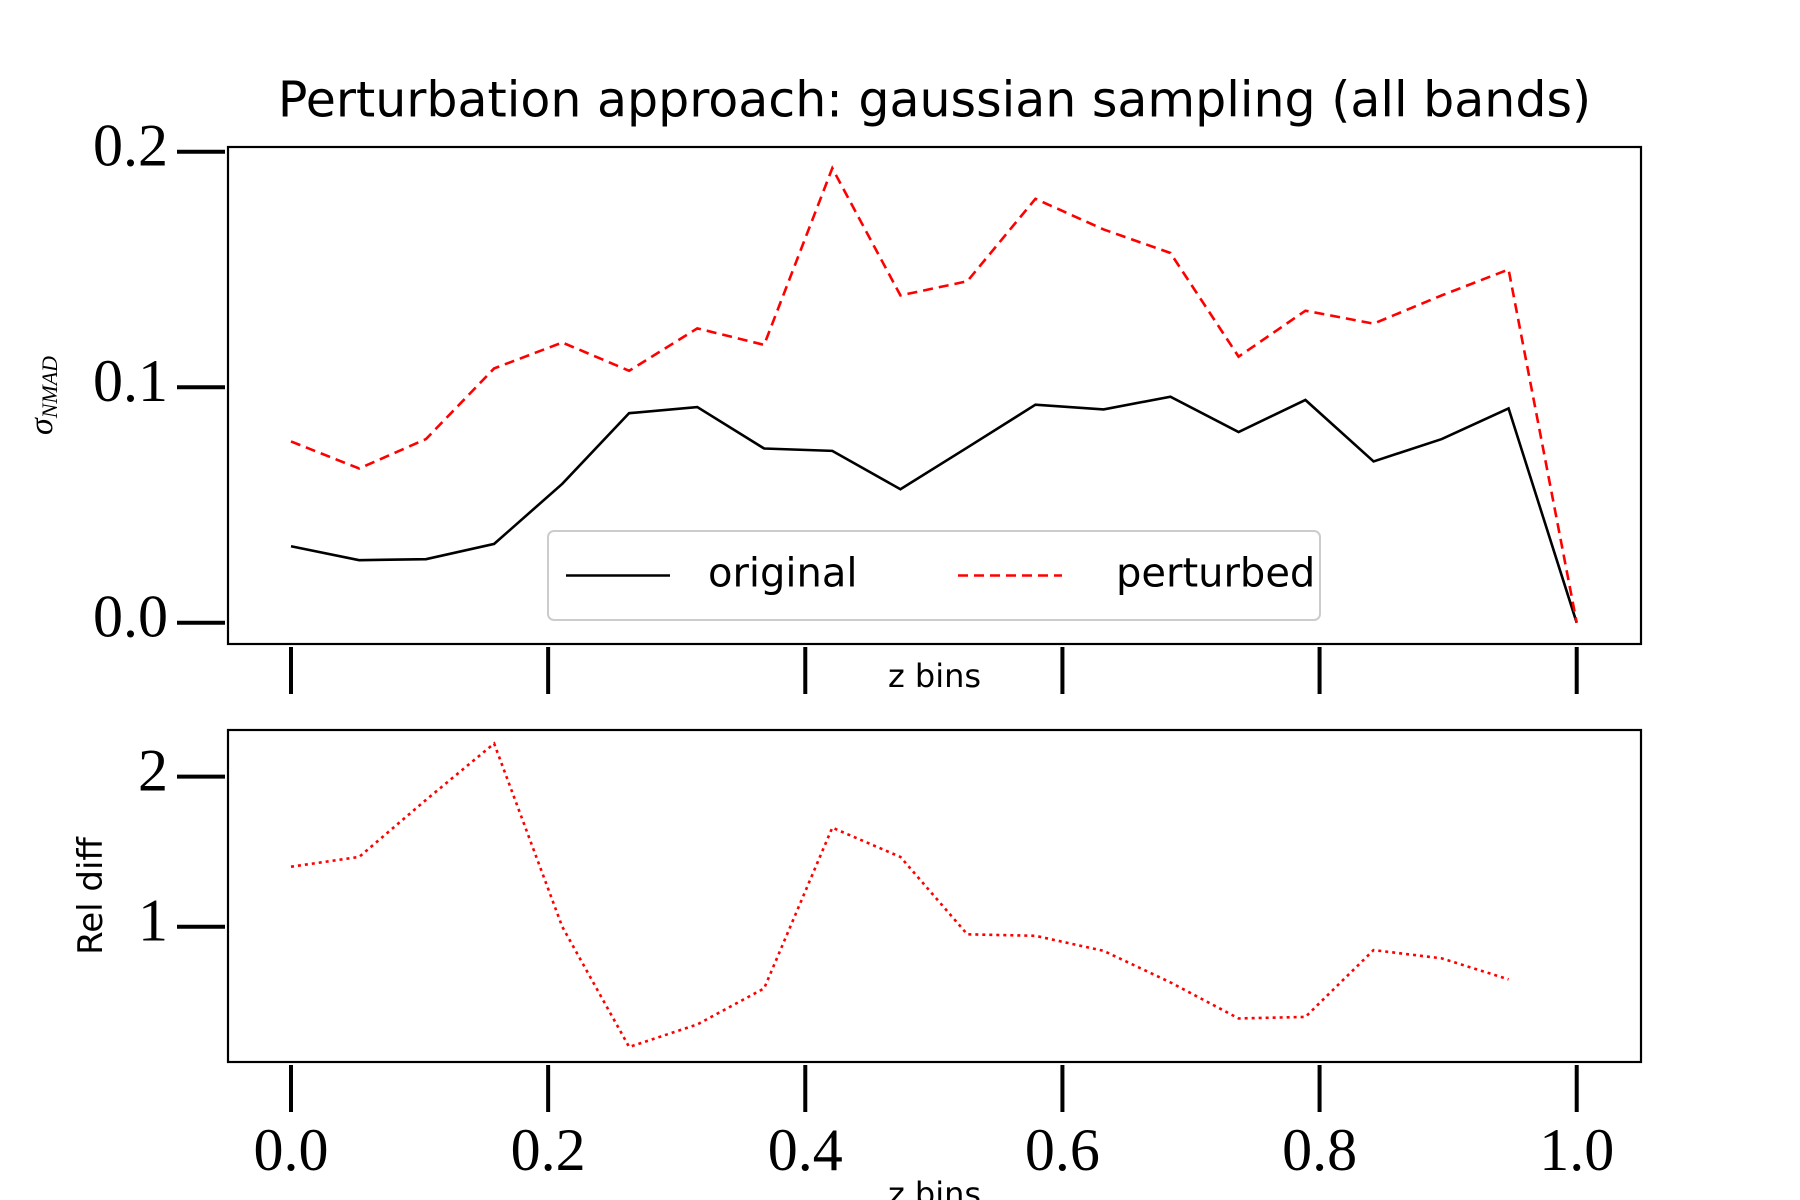  I want to click on x-tick-label: 0.2, so click(548, 1150).